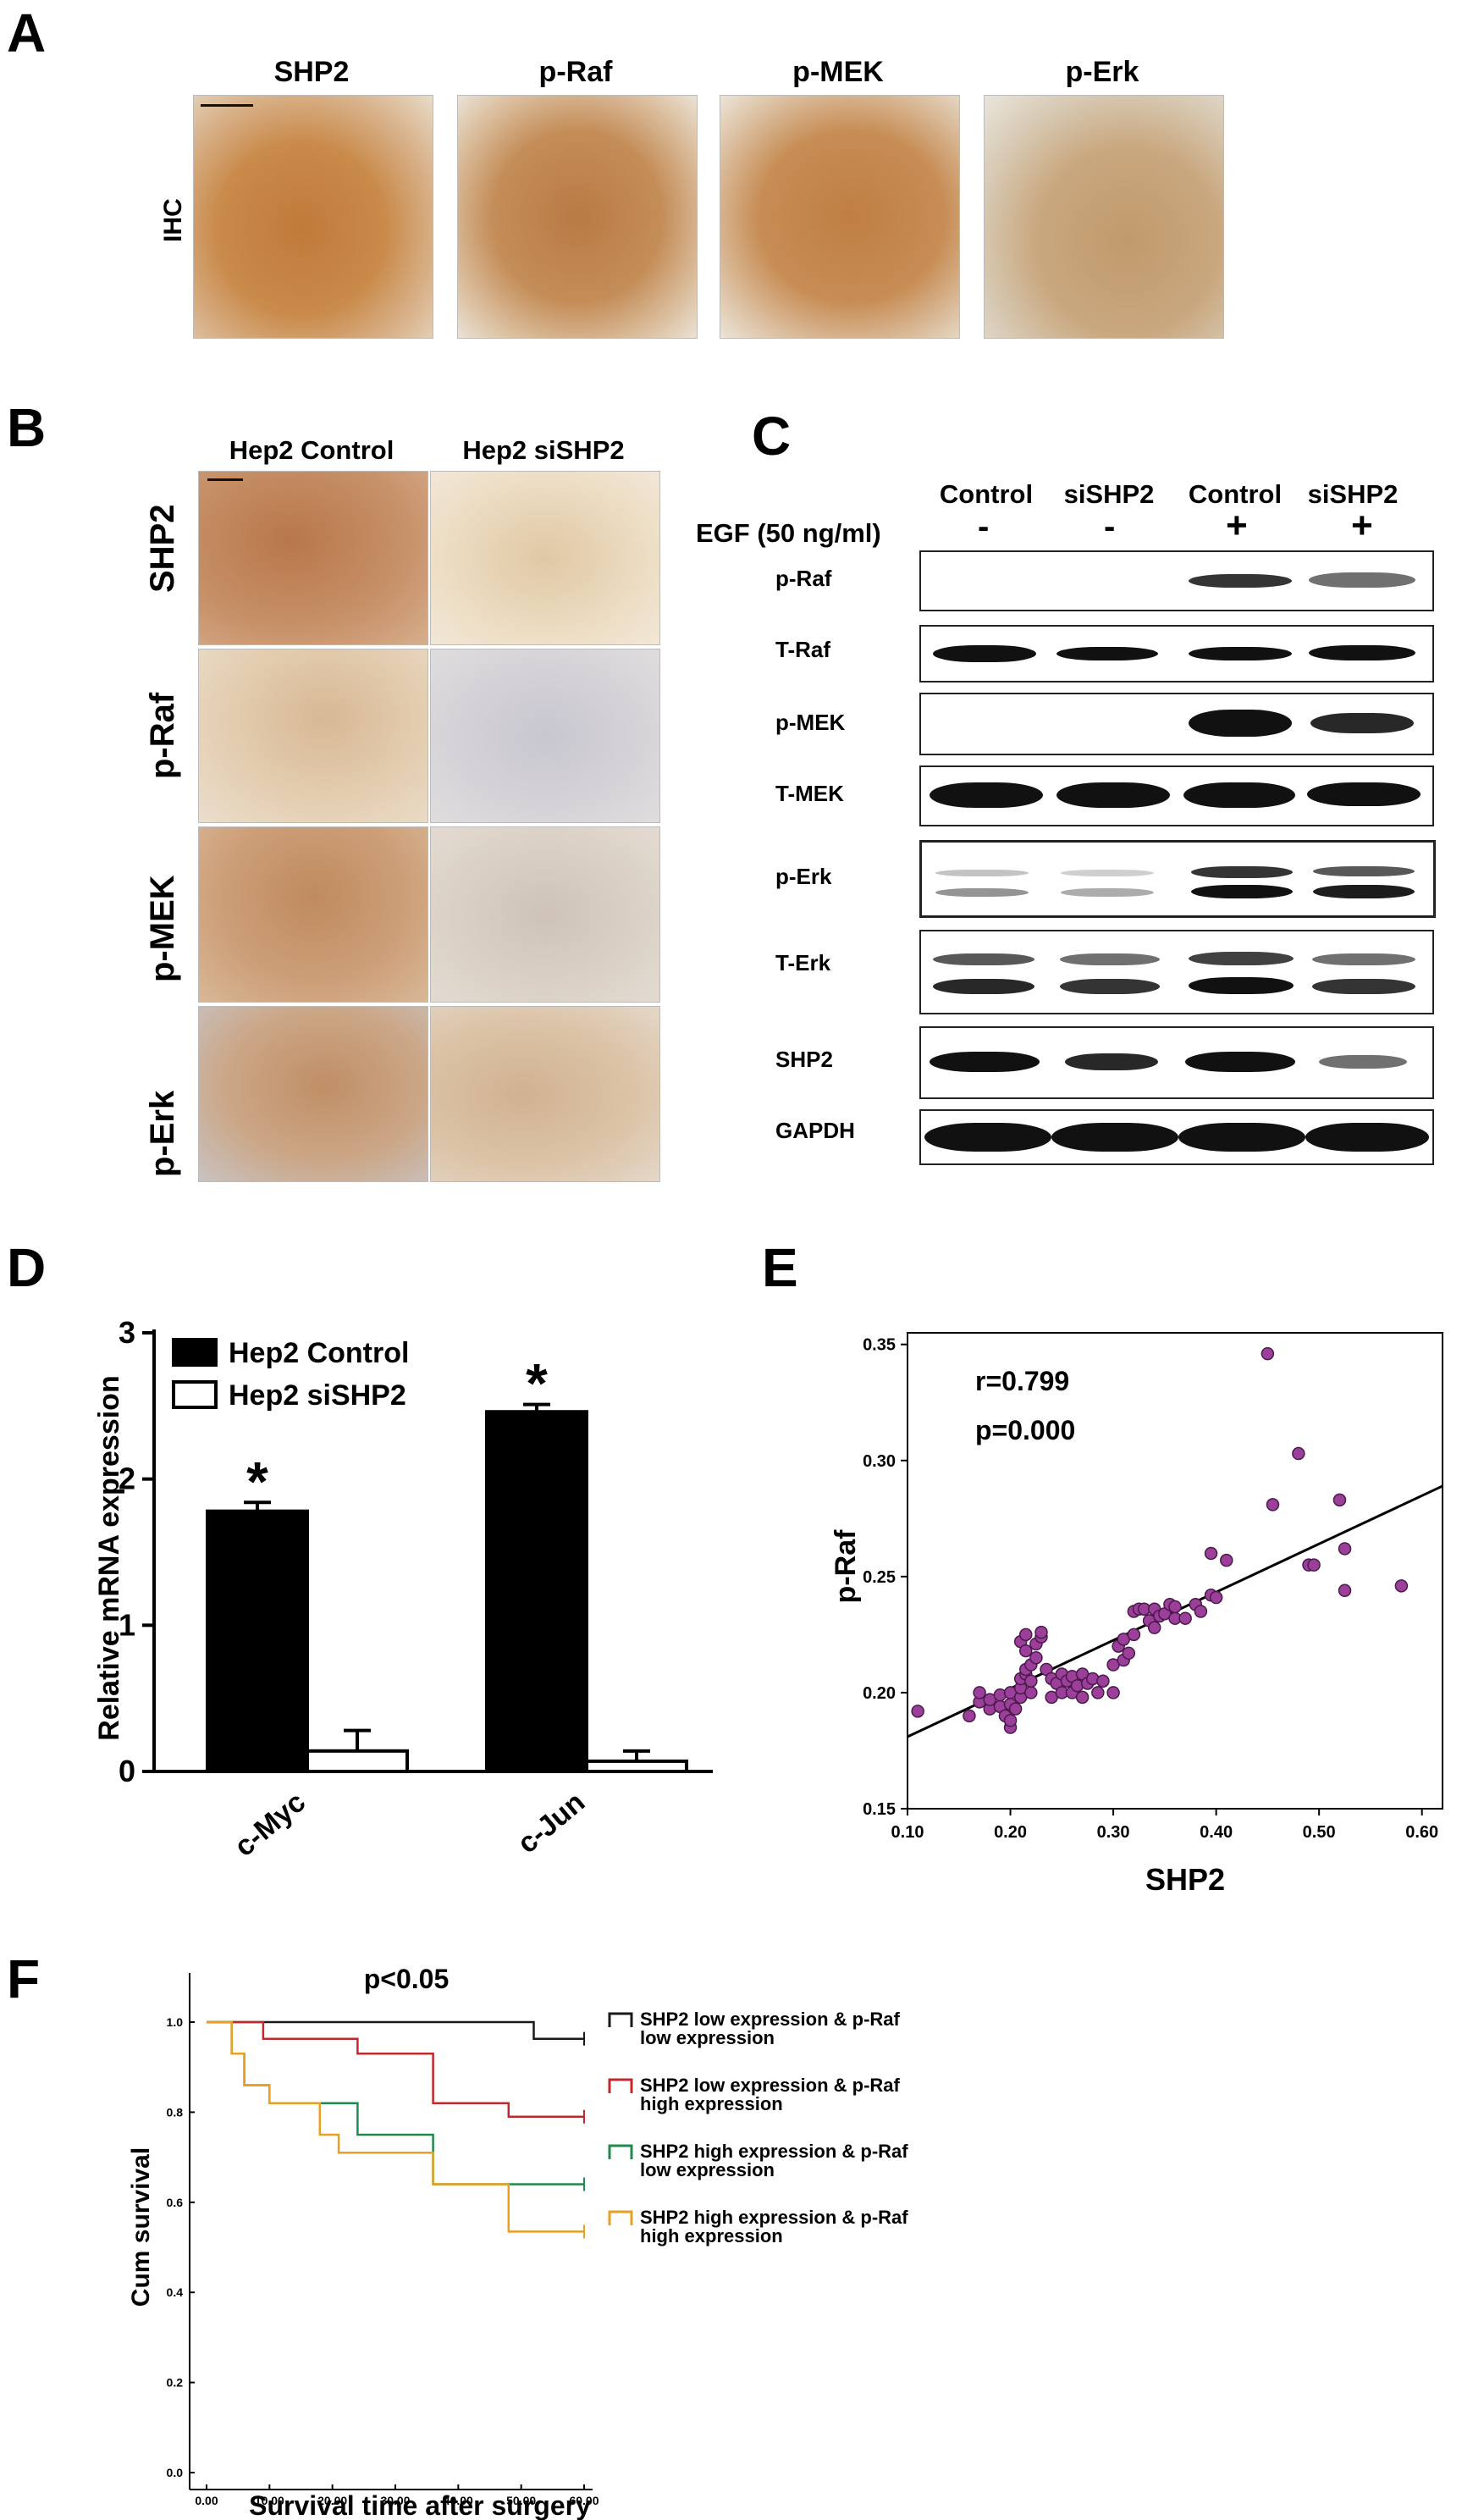 The image size is (1473, 2520). Describe the element at coordinates (1237, 525) in the screenshot. I see `egf-sign-3: +` at that location.